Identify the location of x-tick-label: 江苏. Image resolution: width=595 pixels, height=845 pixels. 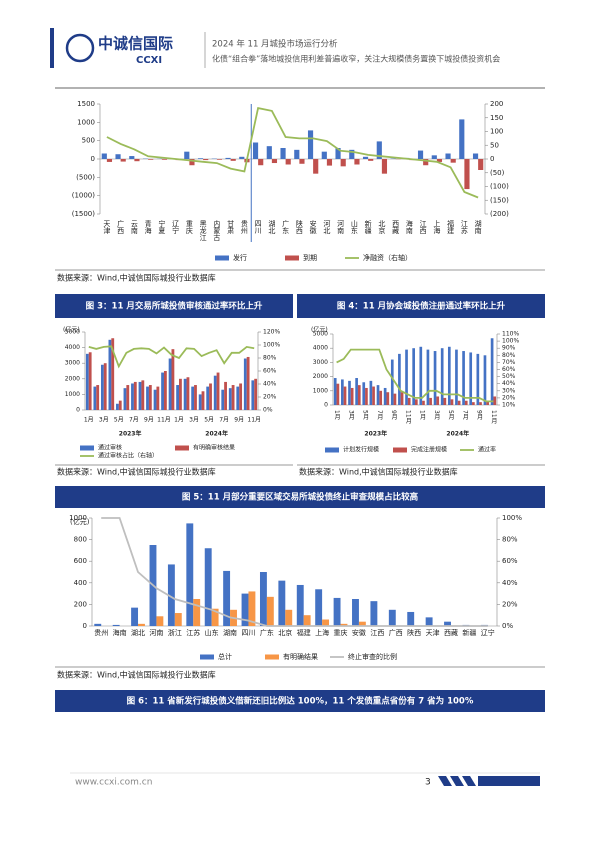
(464, 227).